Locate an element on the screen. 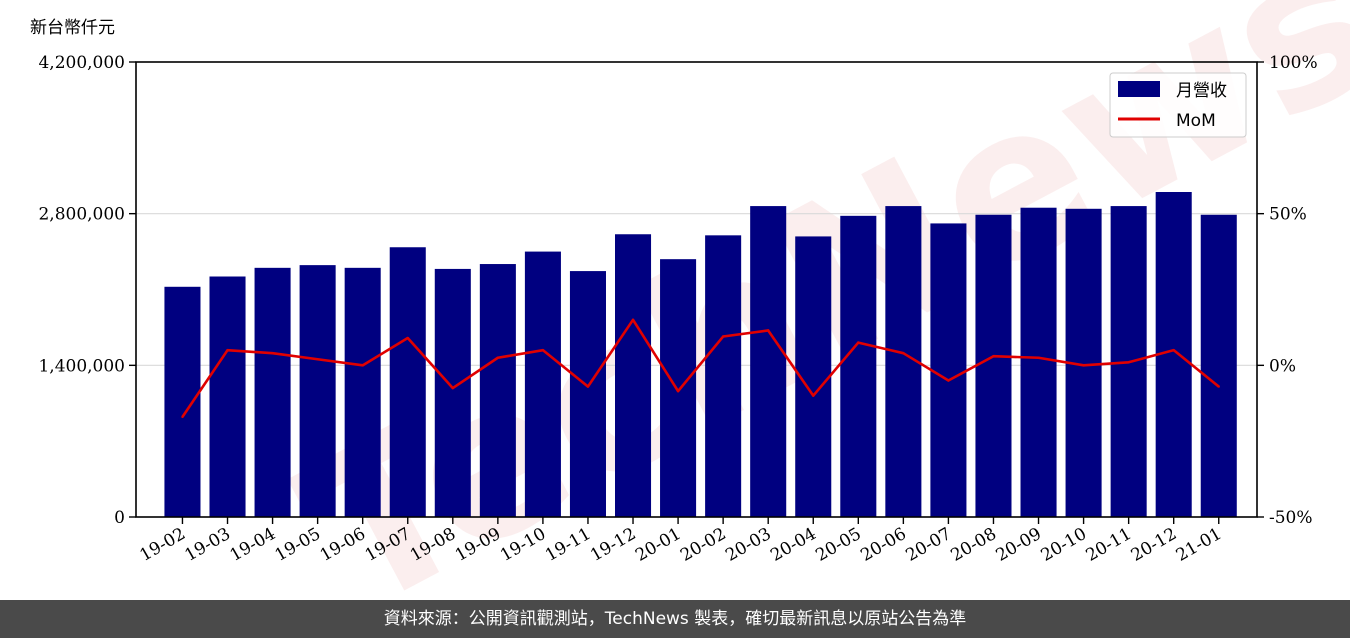  left-tick-label: 0 is located at coordinates (119, 518).